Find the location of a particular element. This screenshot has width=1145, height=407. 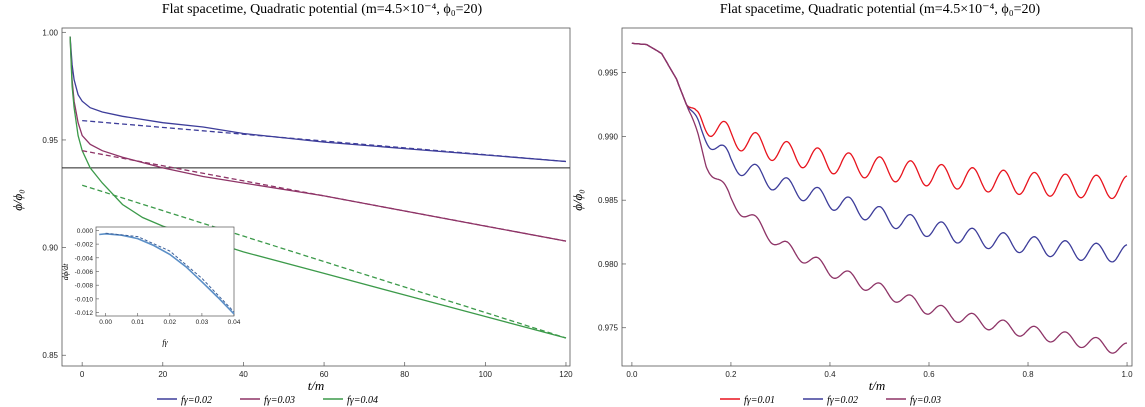

x-tick-label: 0.6 is located at coordinates (929, 374).